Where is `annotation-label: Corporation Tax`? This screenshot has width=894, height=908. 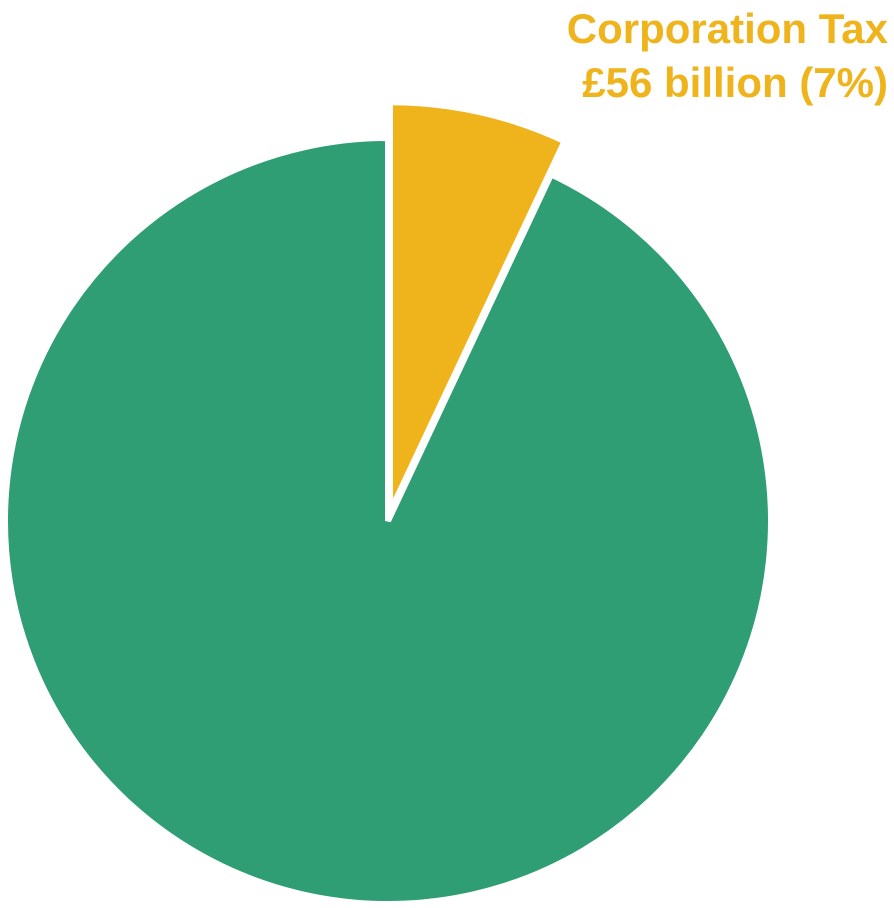 annotation-label: Corporation Tax is located at coordinates (727, 28).